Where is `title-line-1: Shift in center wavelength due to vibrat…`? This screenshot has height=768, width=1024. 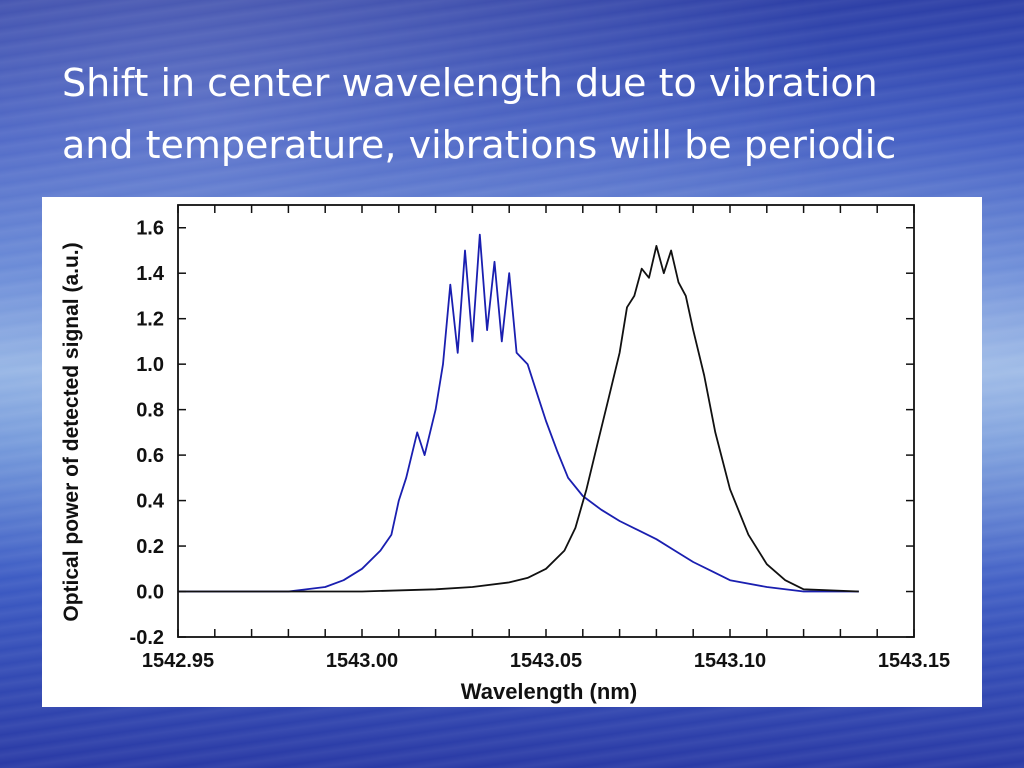 title-line-1: Shift in center wavelength due to vibrat… is located at coordinates (470, 83).